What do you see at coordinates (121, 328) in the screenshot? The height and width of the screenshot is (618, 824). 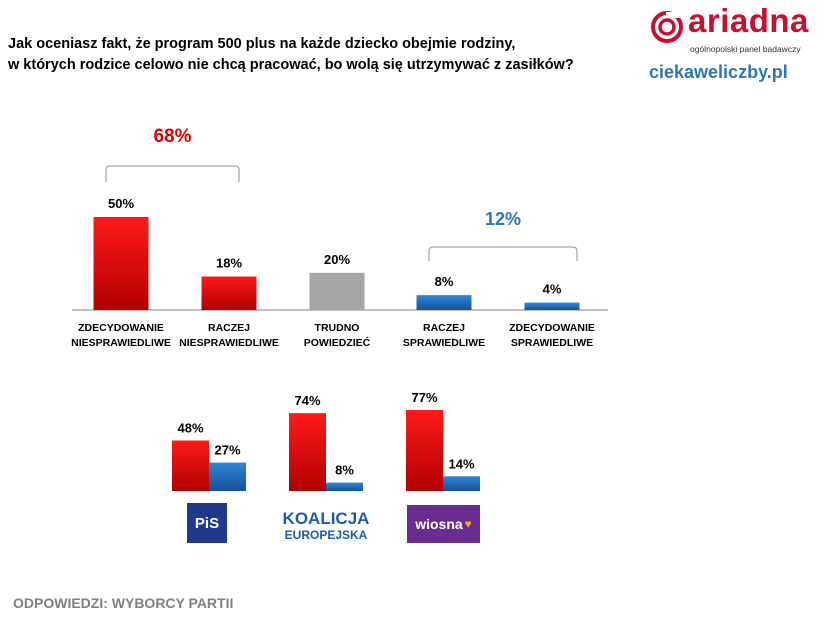 I see `category-label-0-0: ZDECYDOWANIE` at bounding box center [121, 328].